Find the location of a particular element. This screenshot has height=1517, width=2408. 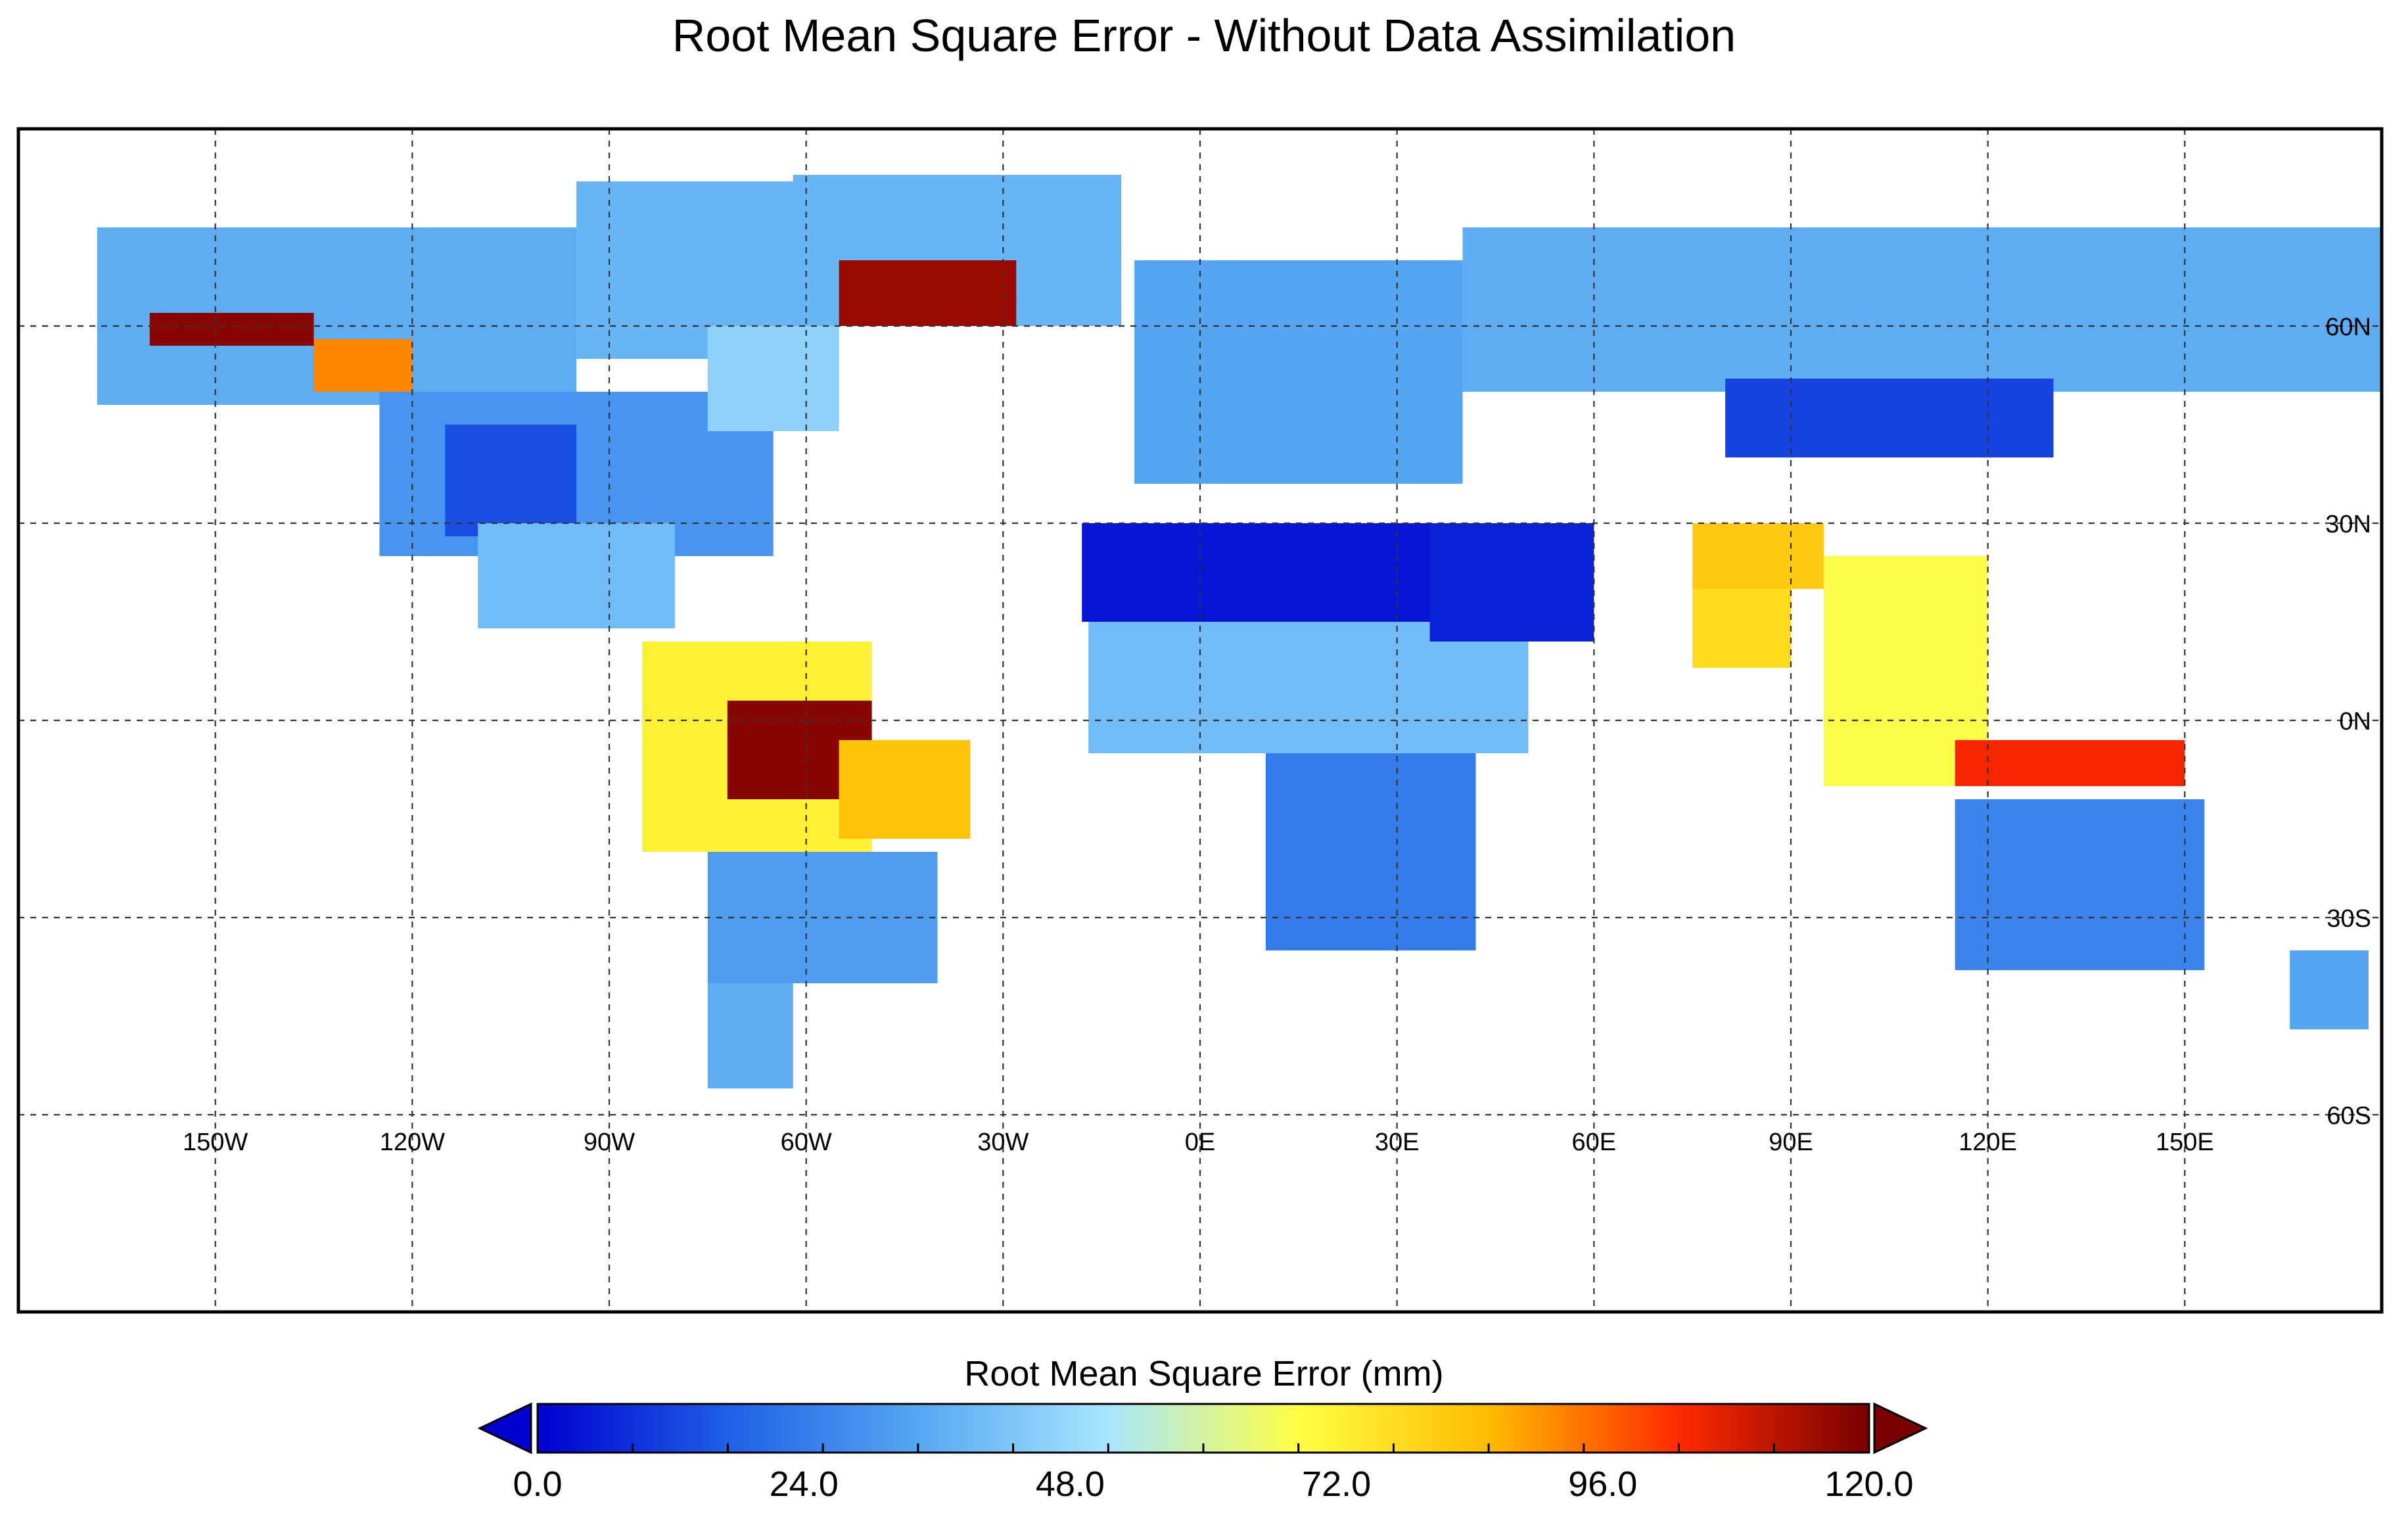

colorbar-extend-high-arrow is located at coordinates (1900, 1428).